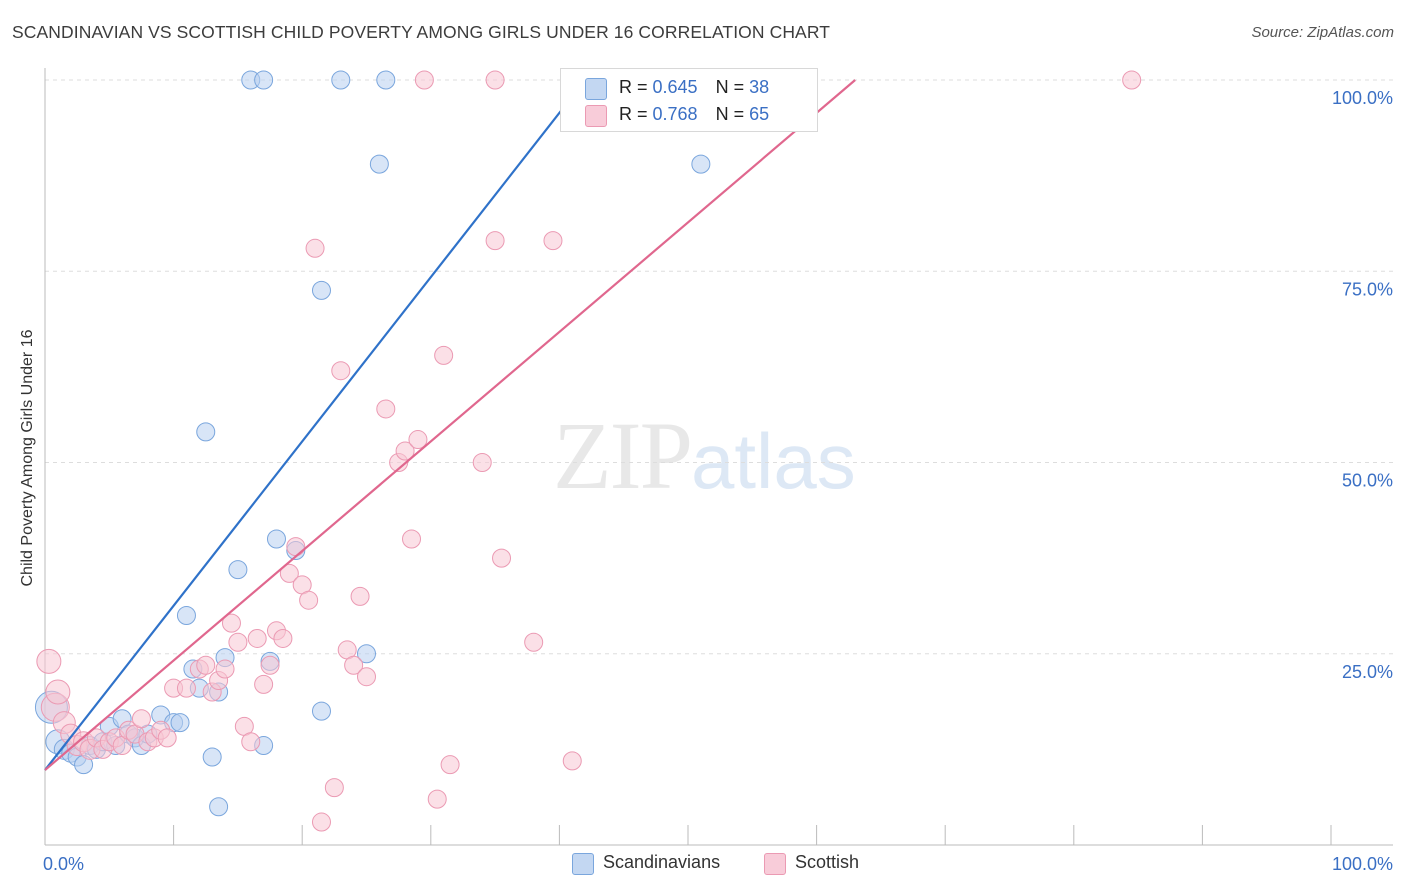 The image size is (1406, 892). I want to click on watermark-zip: ZIP, so click(623, 455).